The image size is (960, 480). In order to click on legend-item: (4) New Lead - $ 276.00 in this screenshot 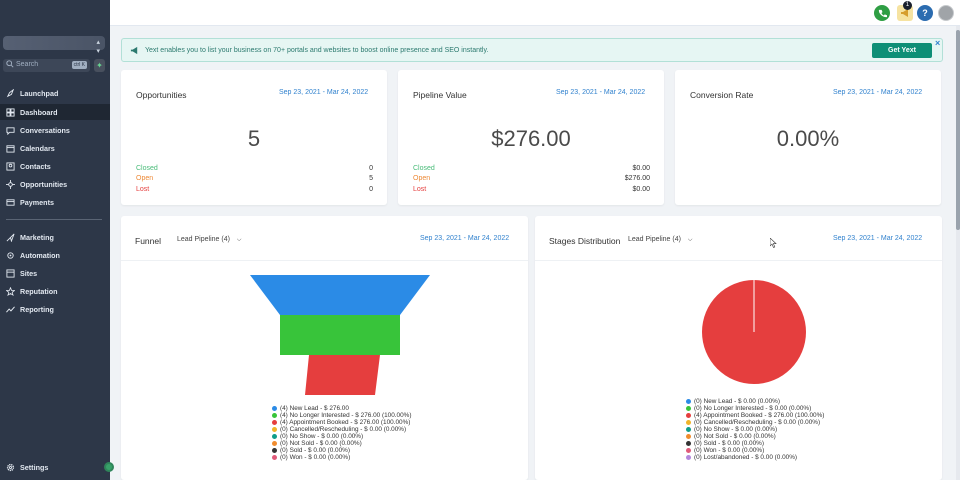, I will do `click(341, 408)`.